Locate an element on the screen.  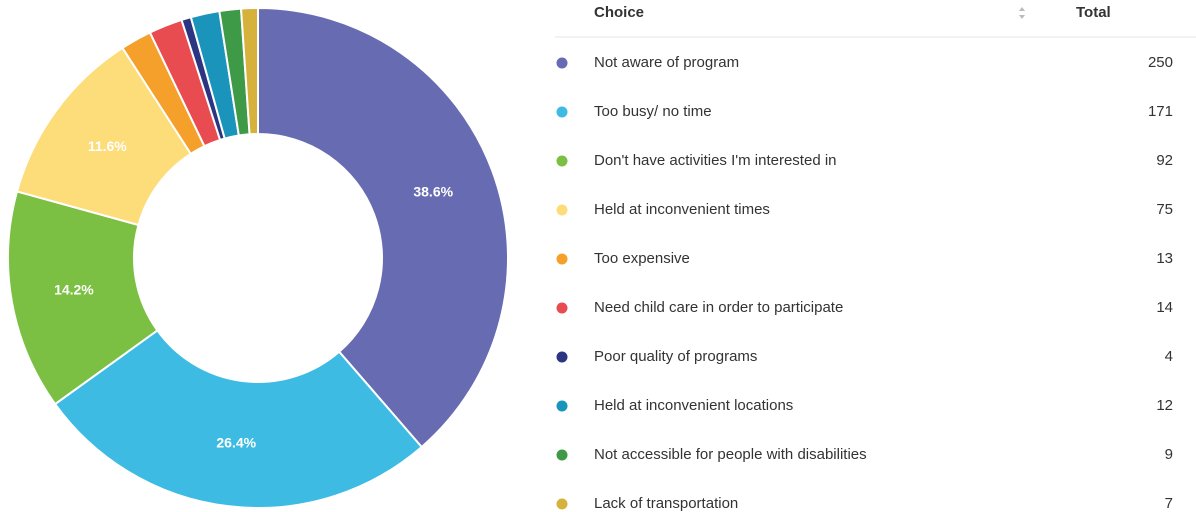
total-value: 75 is located at coordinates (1164, 209).